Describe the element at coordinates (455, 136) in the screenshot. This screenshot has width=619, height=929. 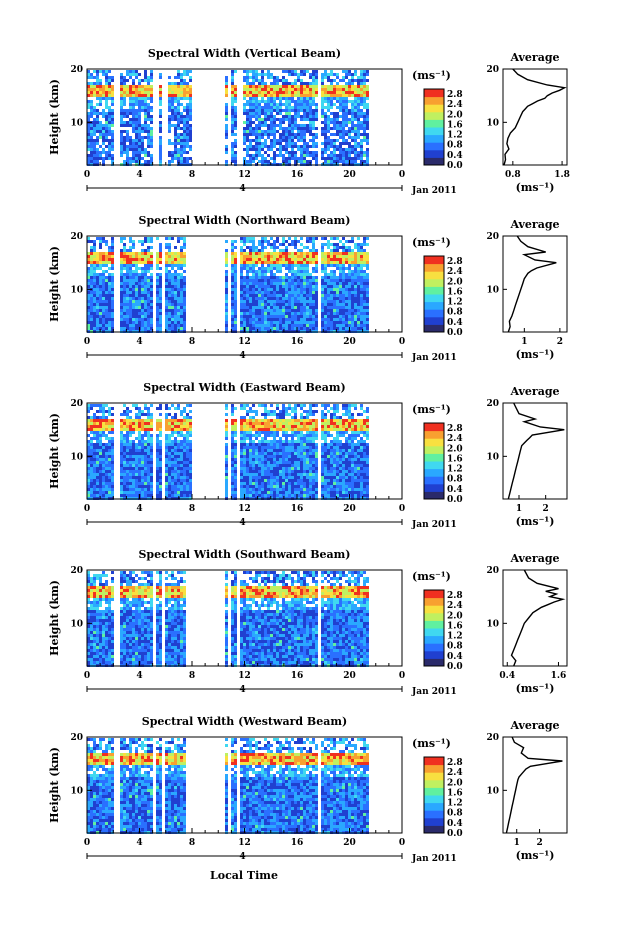
I see `colorbar-tick-label: 1.2` at that location.